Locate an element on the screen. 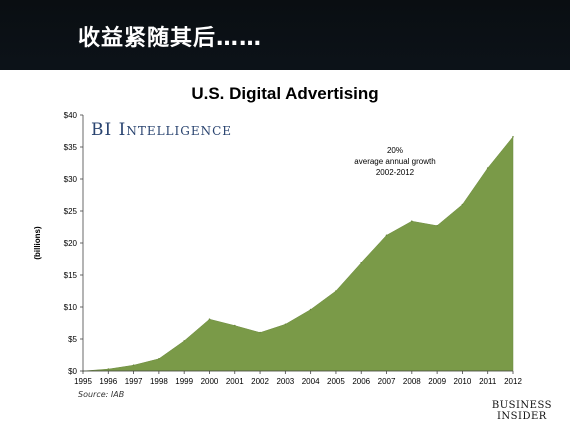 Image resolution: width=570 pixels, height=428 pixels. y-tick-label: $5 is located at coordinates (72, 339).